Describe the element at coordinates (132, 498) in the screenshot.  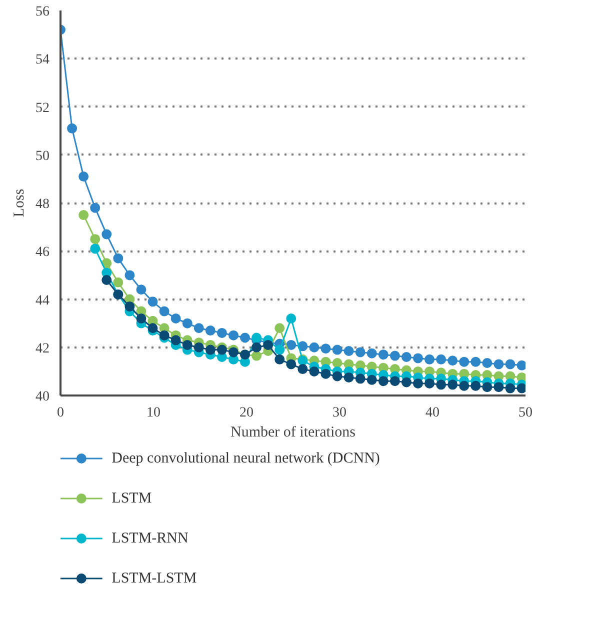
I see `legend-label: LSTM` at that location.